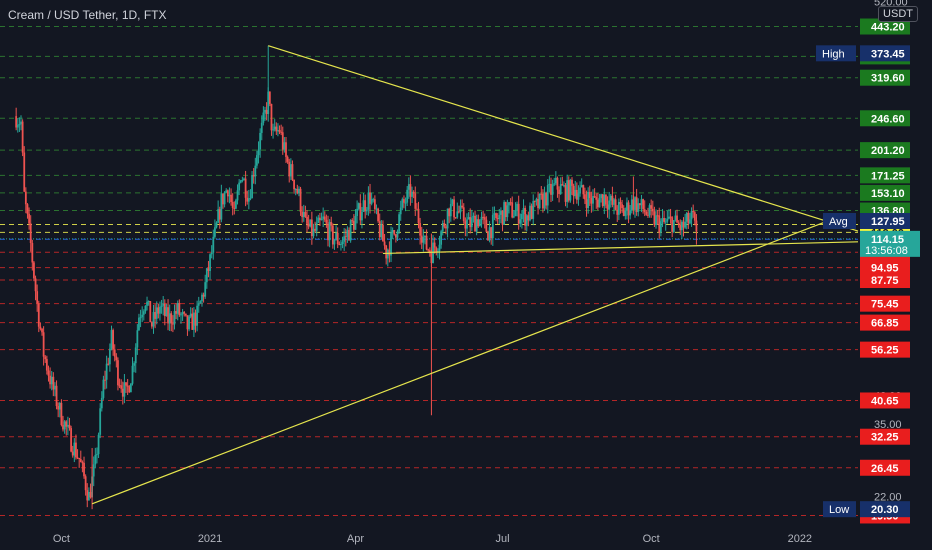 The height and width of the screenshot is (550, 932). I want to click on time-tick-label: Oct, so click(61, 539).